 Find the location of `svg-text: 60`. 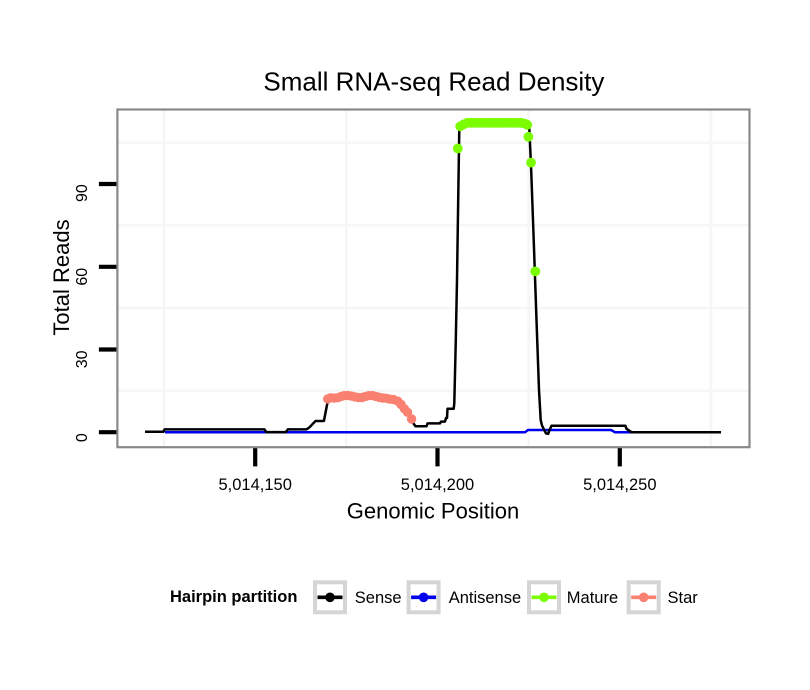

svg-text: 60 is located at coordinates (82, 277).